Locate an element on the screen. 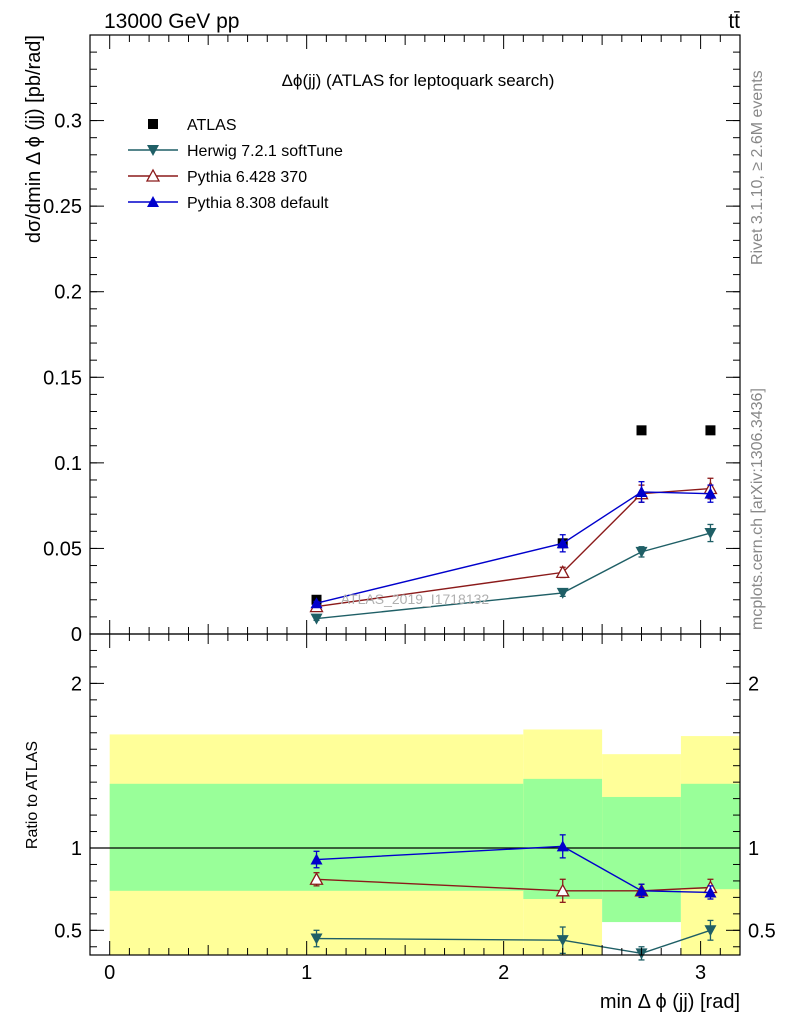  legend-marker-pythia-8-308-default is located at coordinates (153, 201).